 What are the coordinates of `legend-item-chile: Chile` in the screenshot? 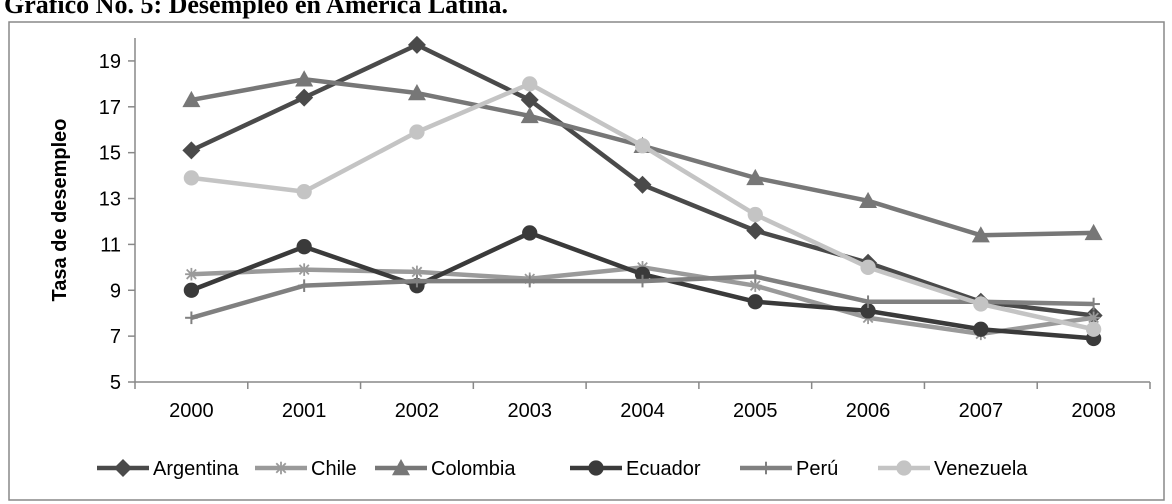 It's located at (306, 469).